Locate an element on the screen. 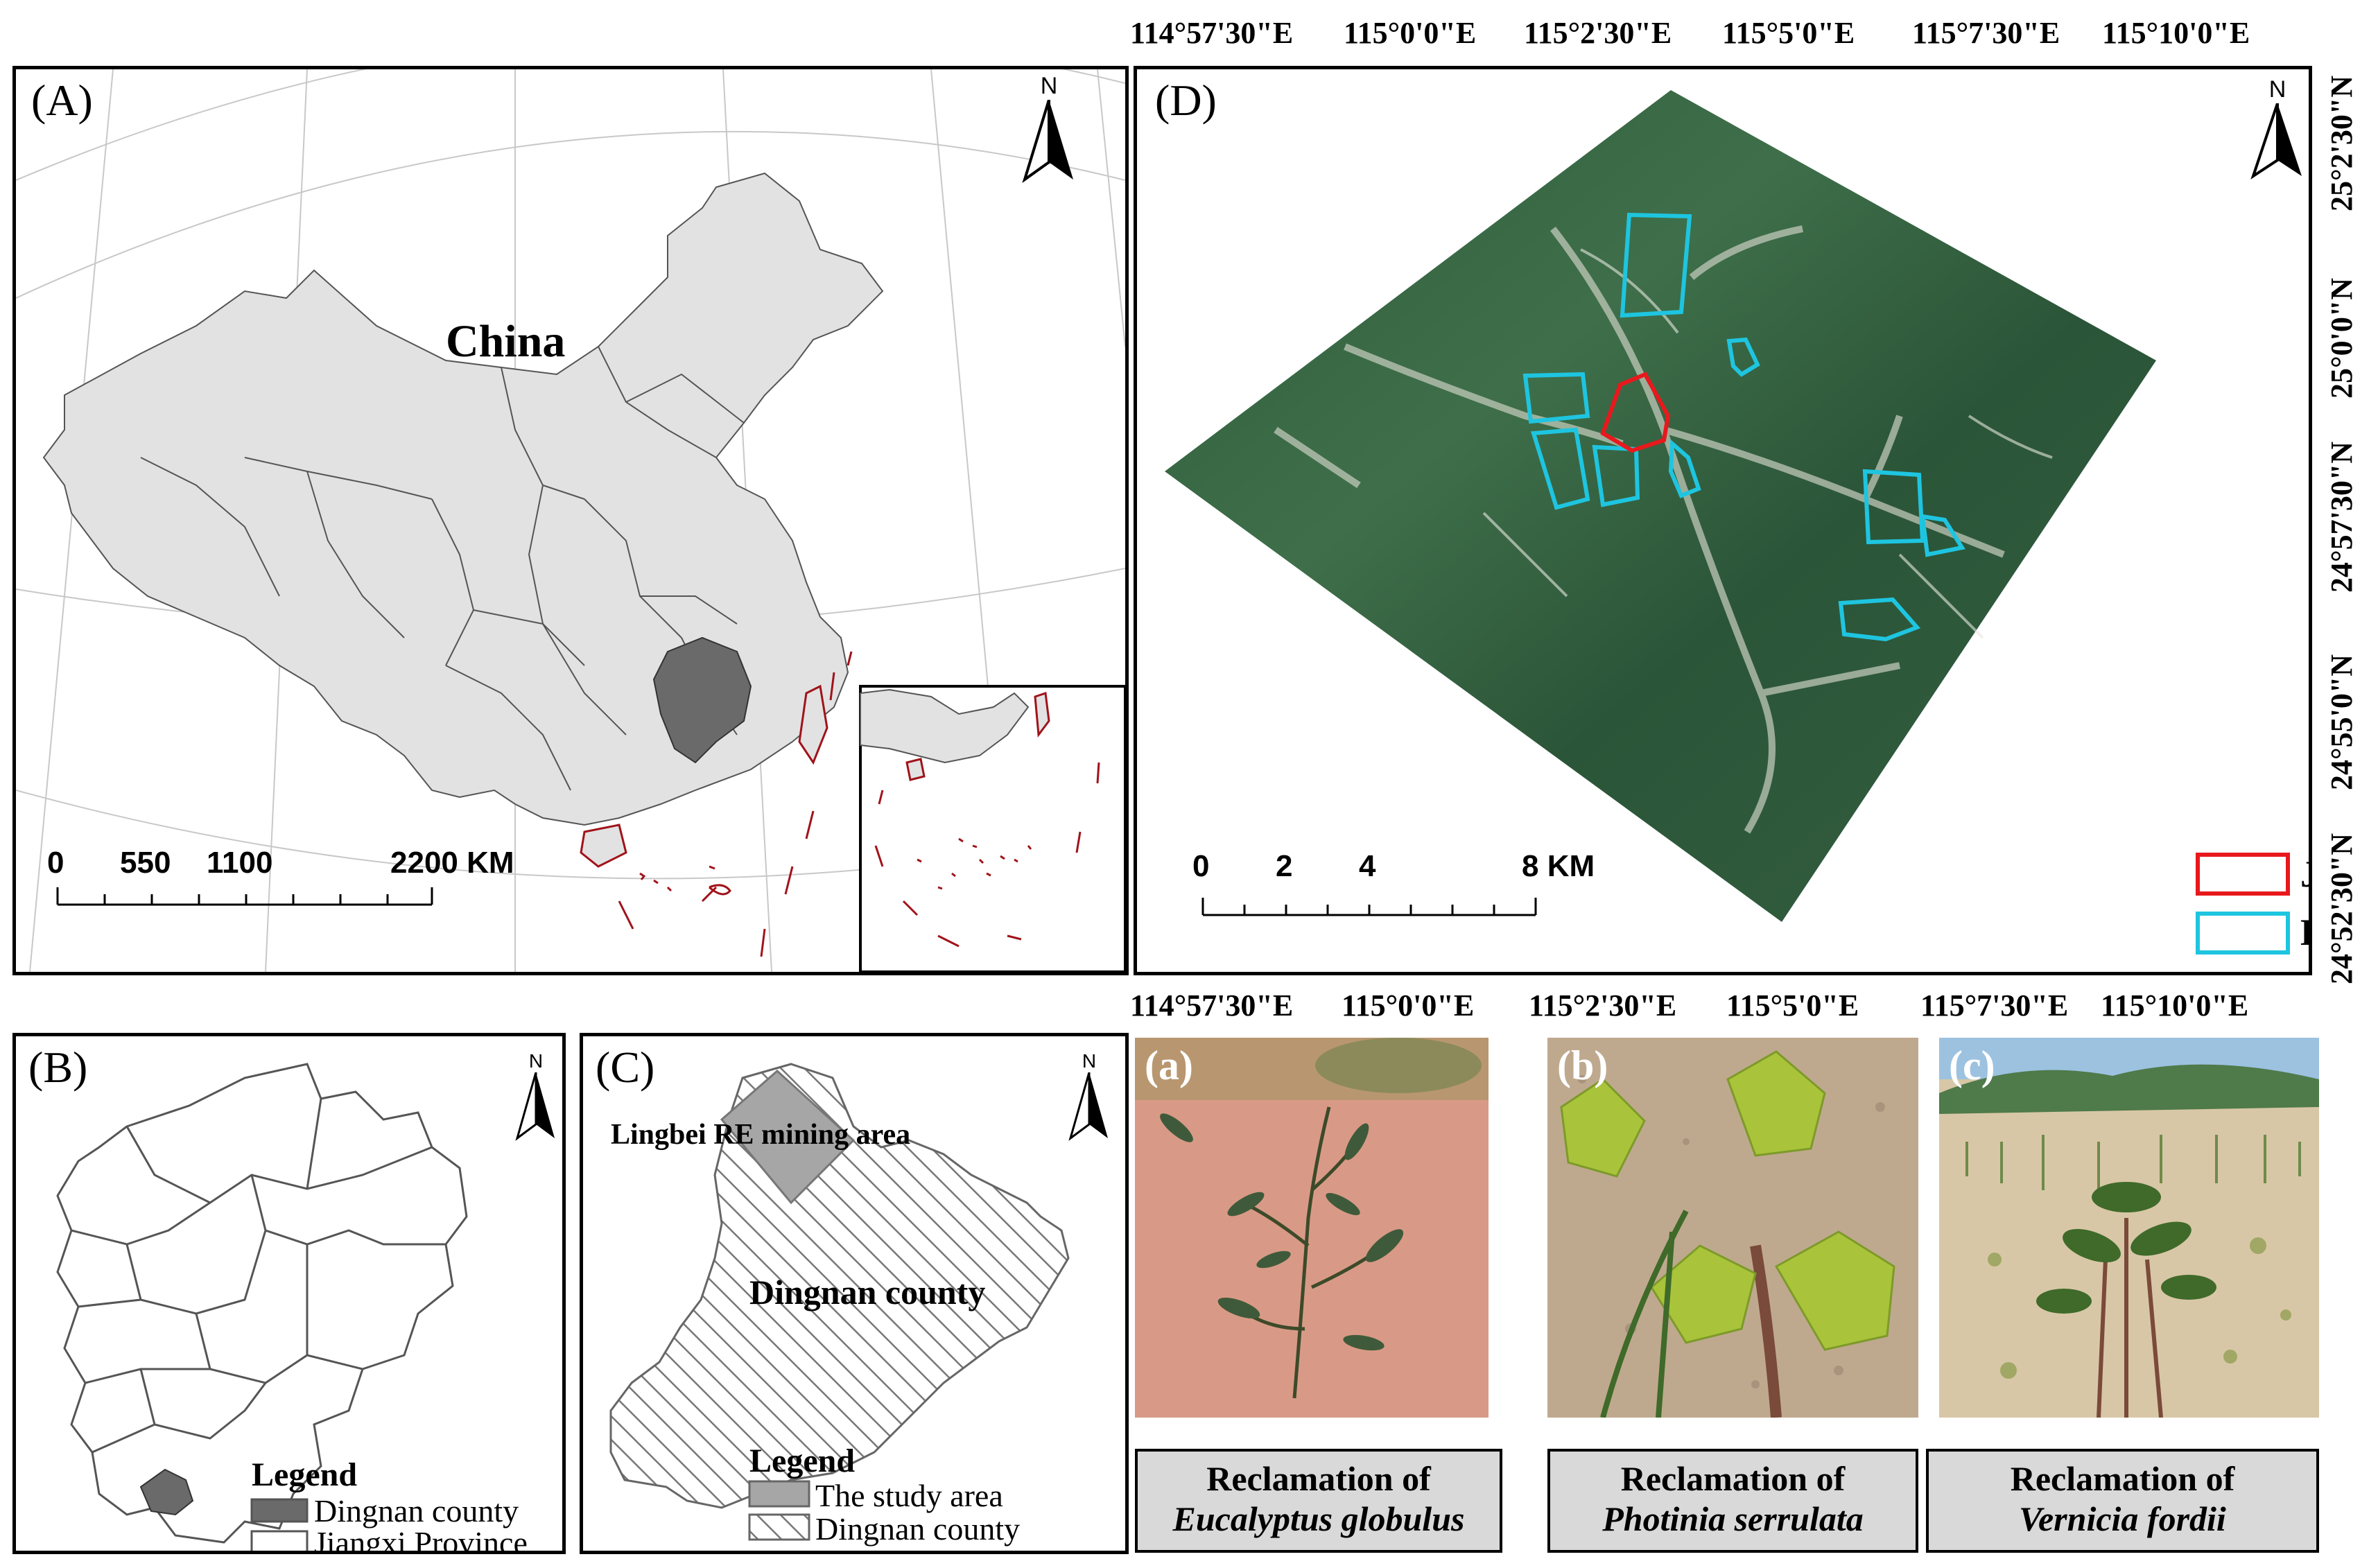  dingnan-county-label: Dingnan county is located at coordinates (868, 1292).